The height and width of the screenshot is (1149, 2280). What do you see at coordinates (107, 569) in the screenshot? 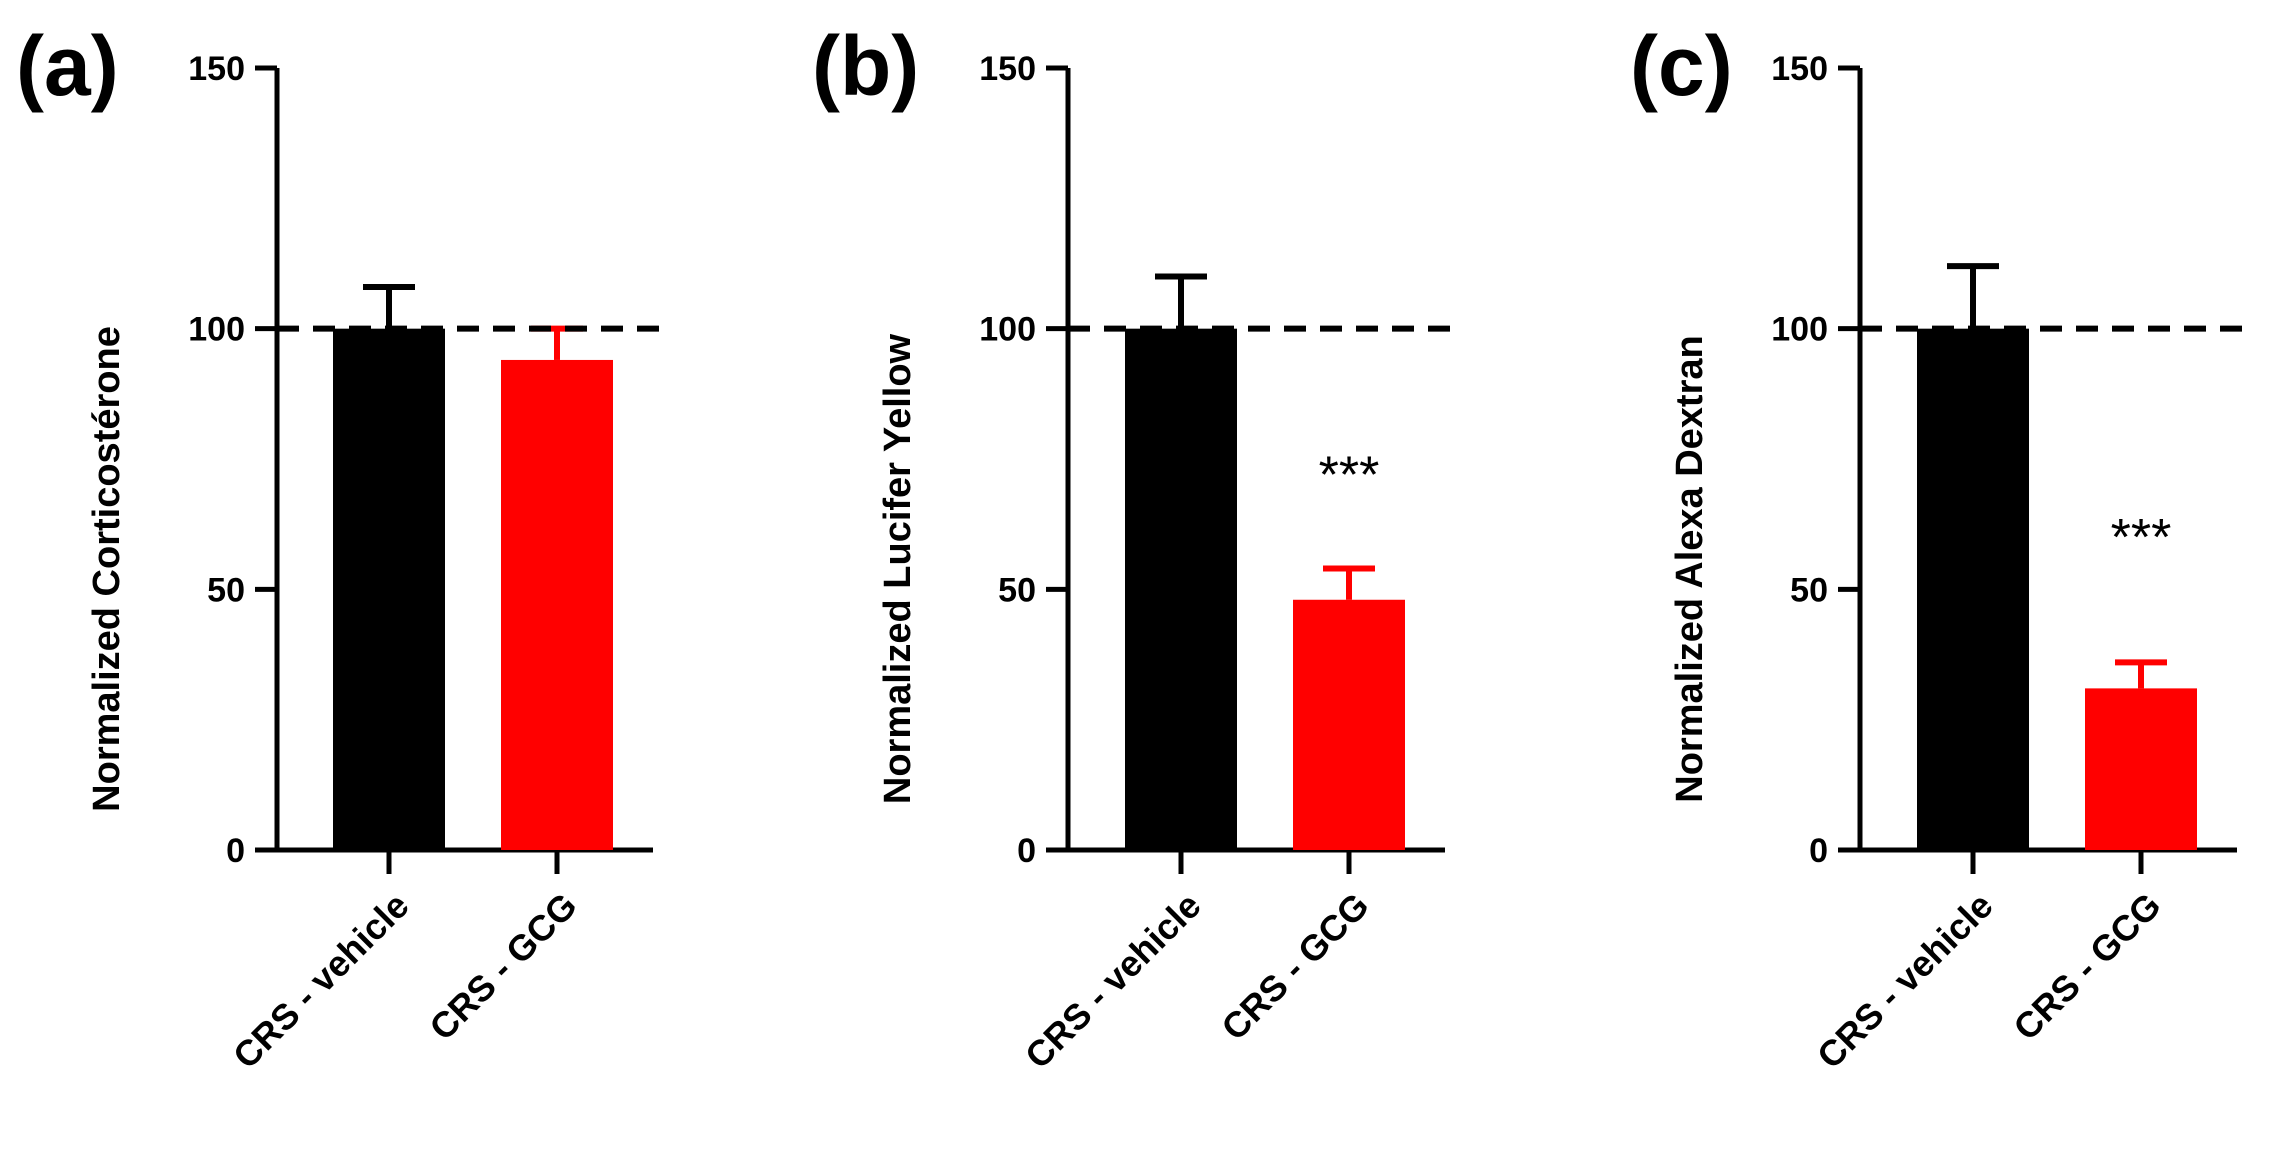
I see `y-axis-title: Normalized Corticostérone` at bounding box center [107, 569].